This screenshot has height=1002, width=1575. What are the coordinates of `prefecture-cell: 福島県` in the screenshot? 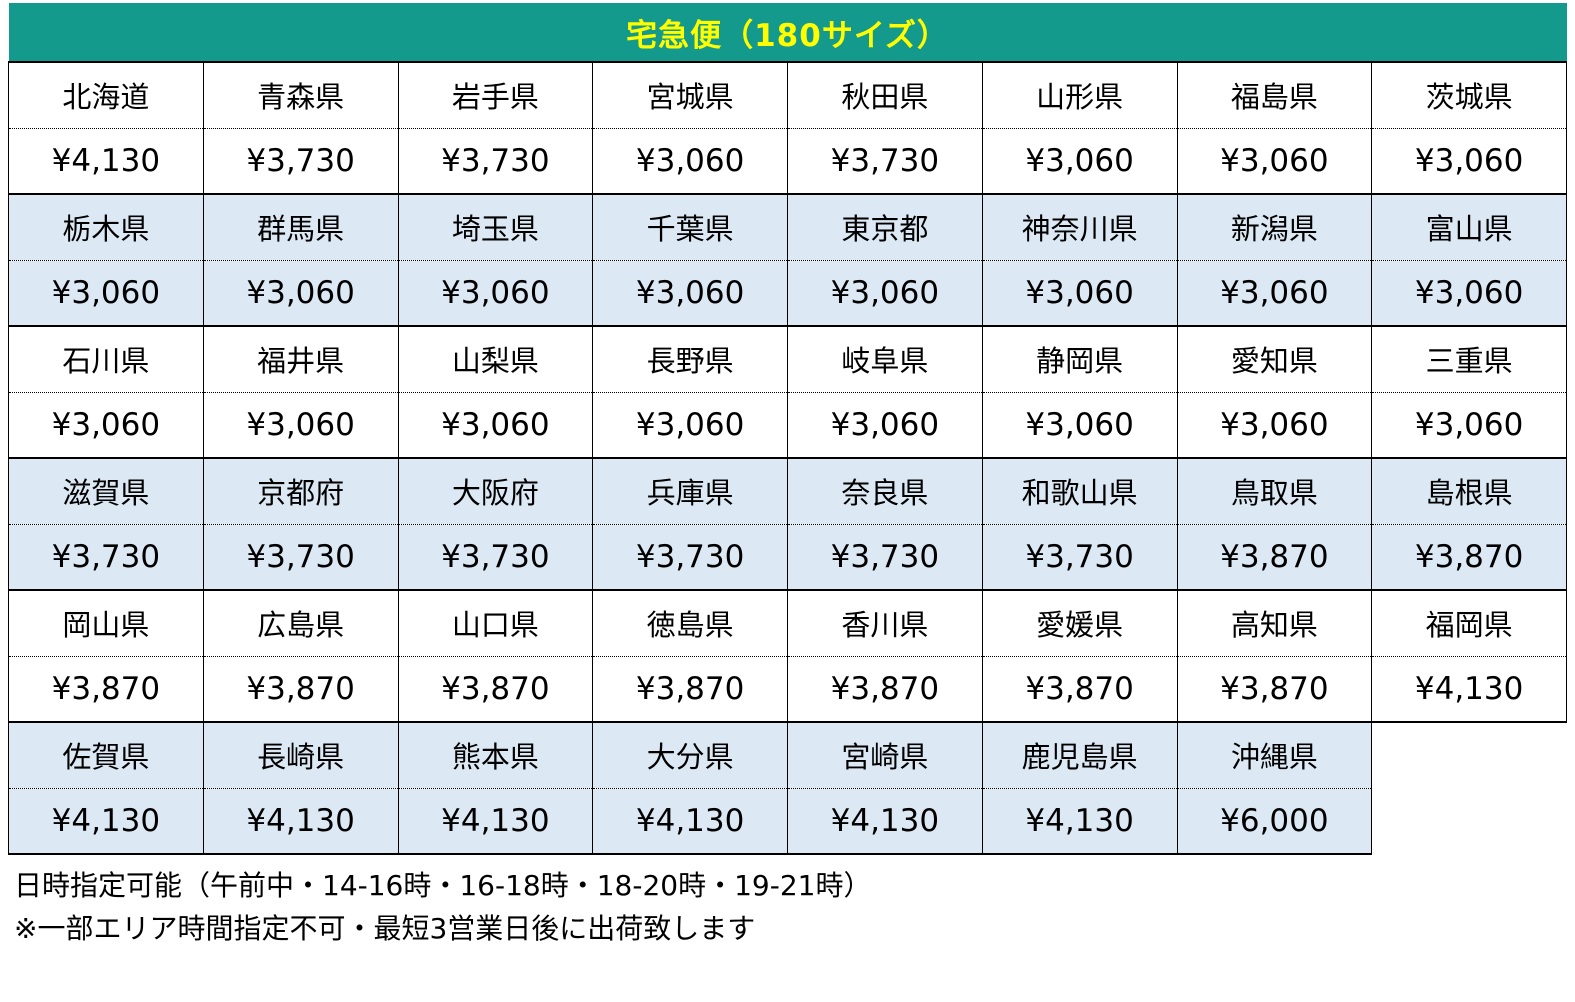 It's located at (1274, 95).